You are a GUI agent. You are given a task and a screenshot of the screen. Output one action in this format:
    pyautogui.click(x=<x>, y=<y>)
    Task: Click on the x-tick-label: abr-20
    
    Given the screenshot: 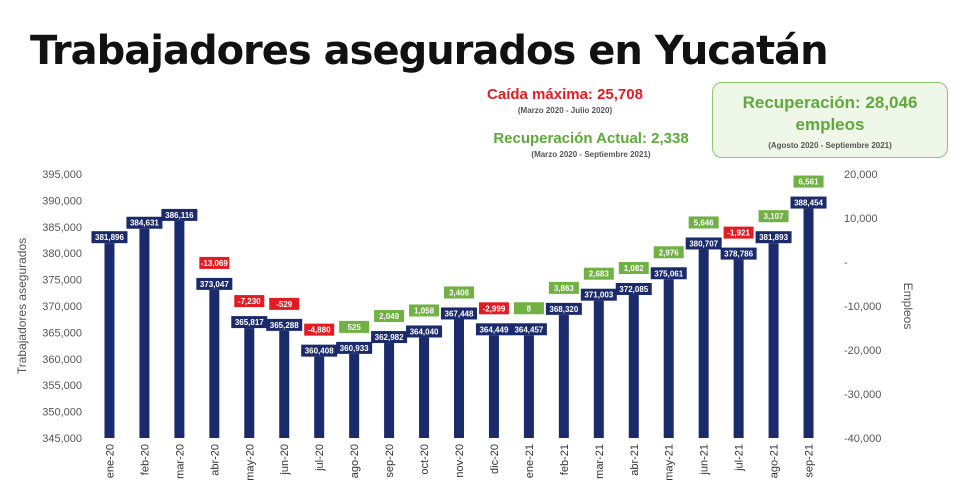 What is the action you would take?
    pyautogui.click(x=215, y=460)
    